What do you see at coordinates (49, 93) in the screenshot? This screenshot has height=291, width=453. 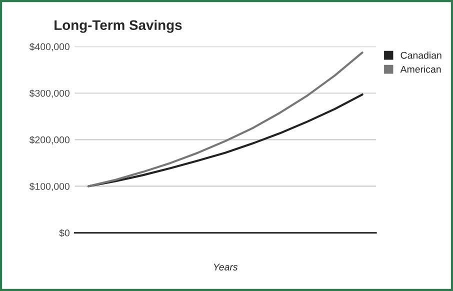 I see `y-tick-label: $300,000` at bounding box center [49, 93].